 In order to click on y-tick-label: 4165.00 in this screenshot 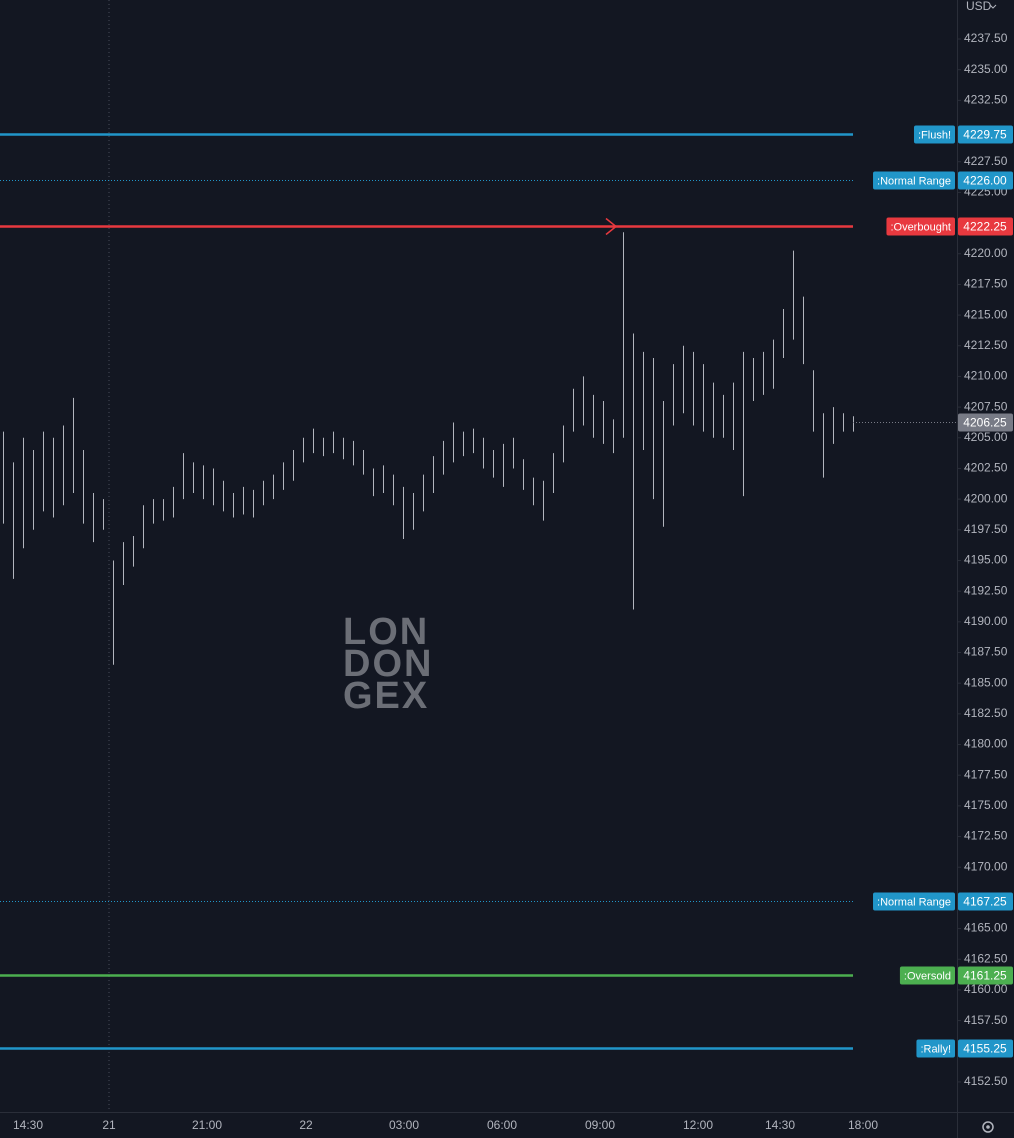, I will do `click(986, 928)`.